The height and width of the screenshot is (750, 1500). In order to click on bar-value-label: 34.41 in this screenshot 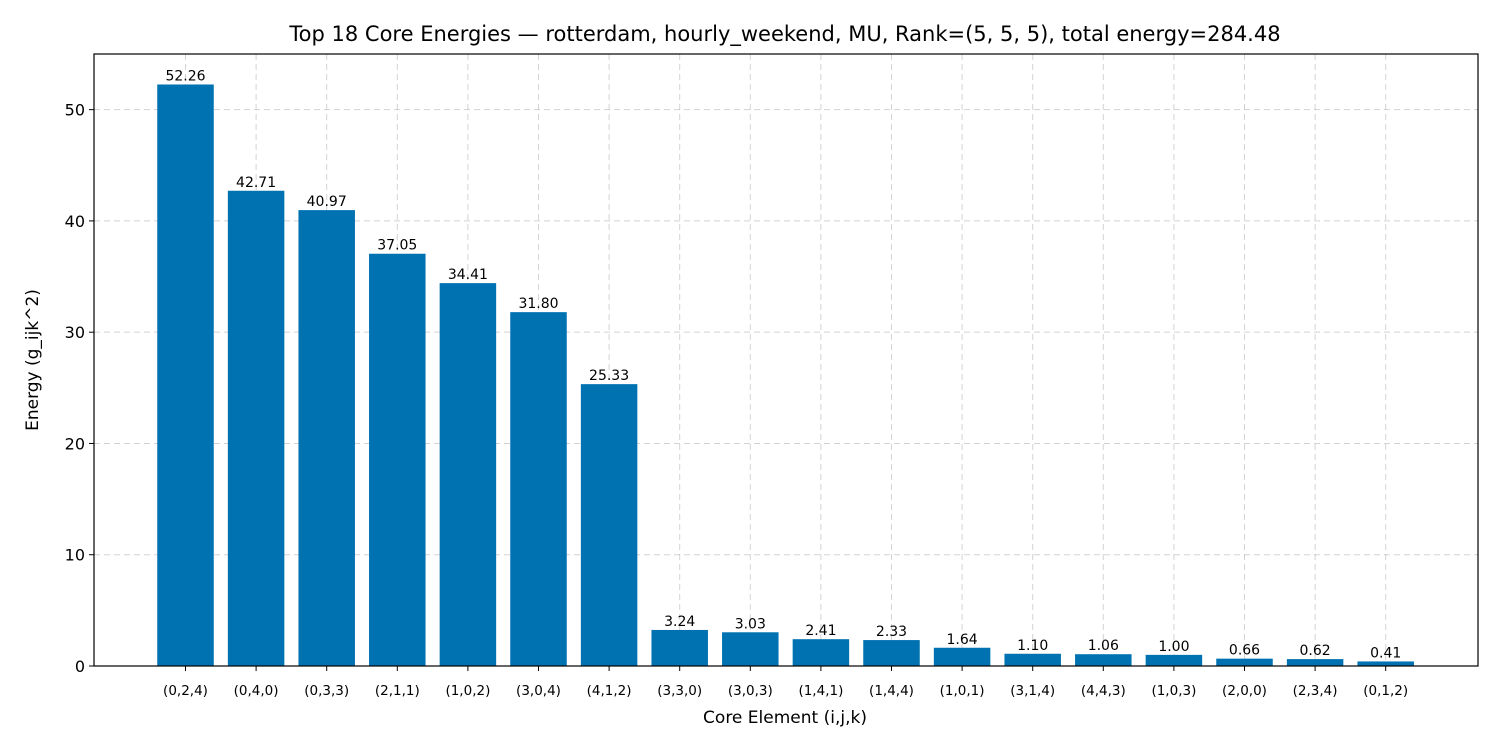, I will do `click(468, 275)`.